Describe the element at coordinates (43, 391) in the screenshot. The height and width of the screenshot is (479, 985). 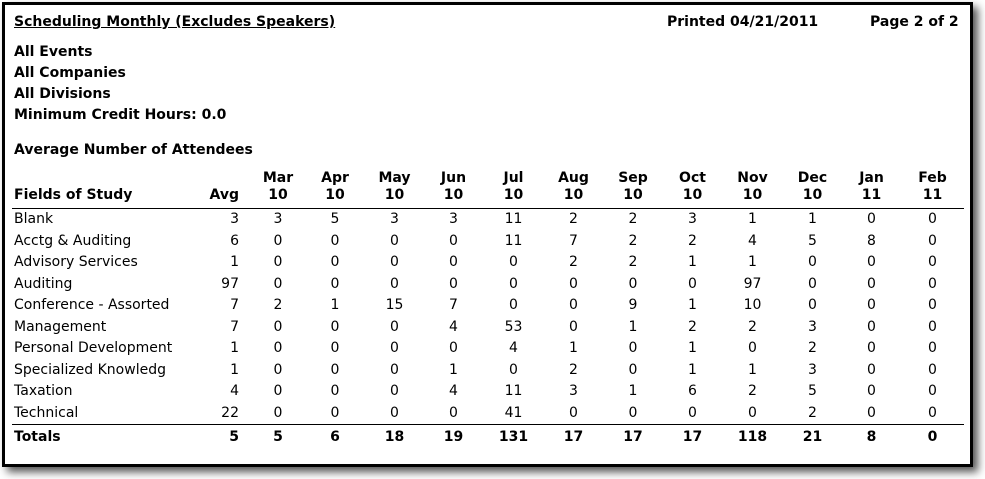
I see `field-of-study: Taxation` at that location.